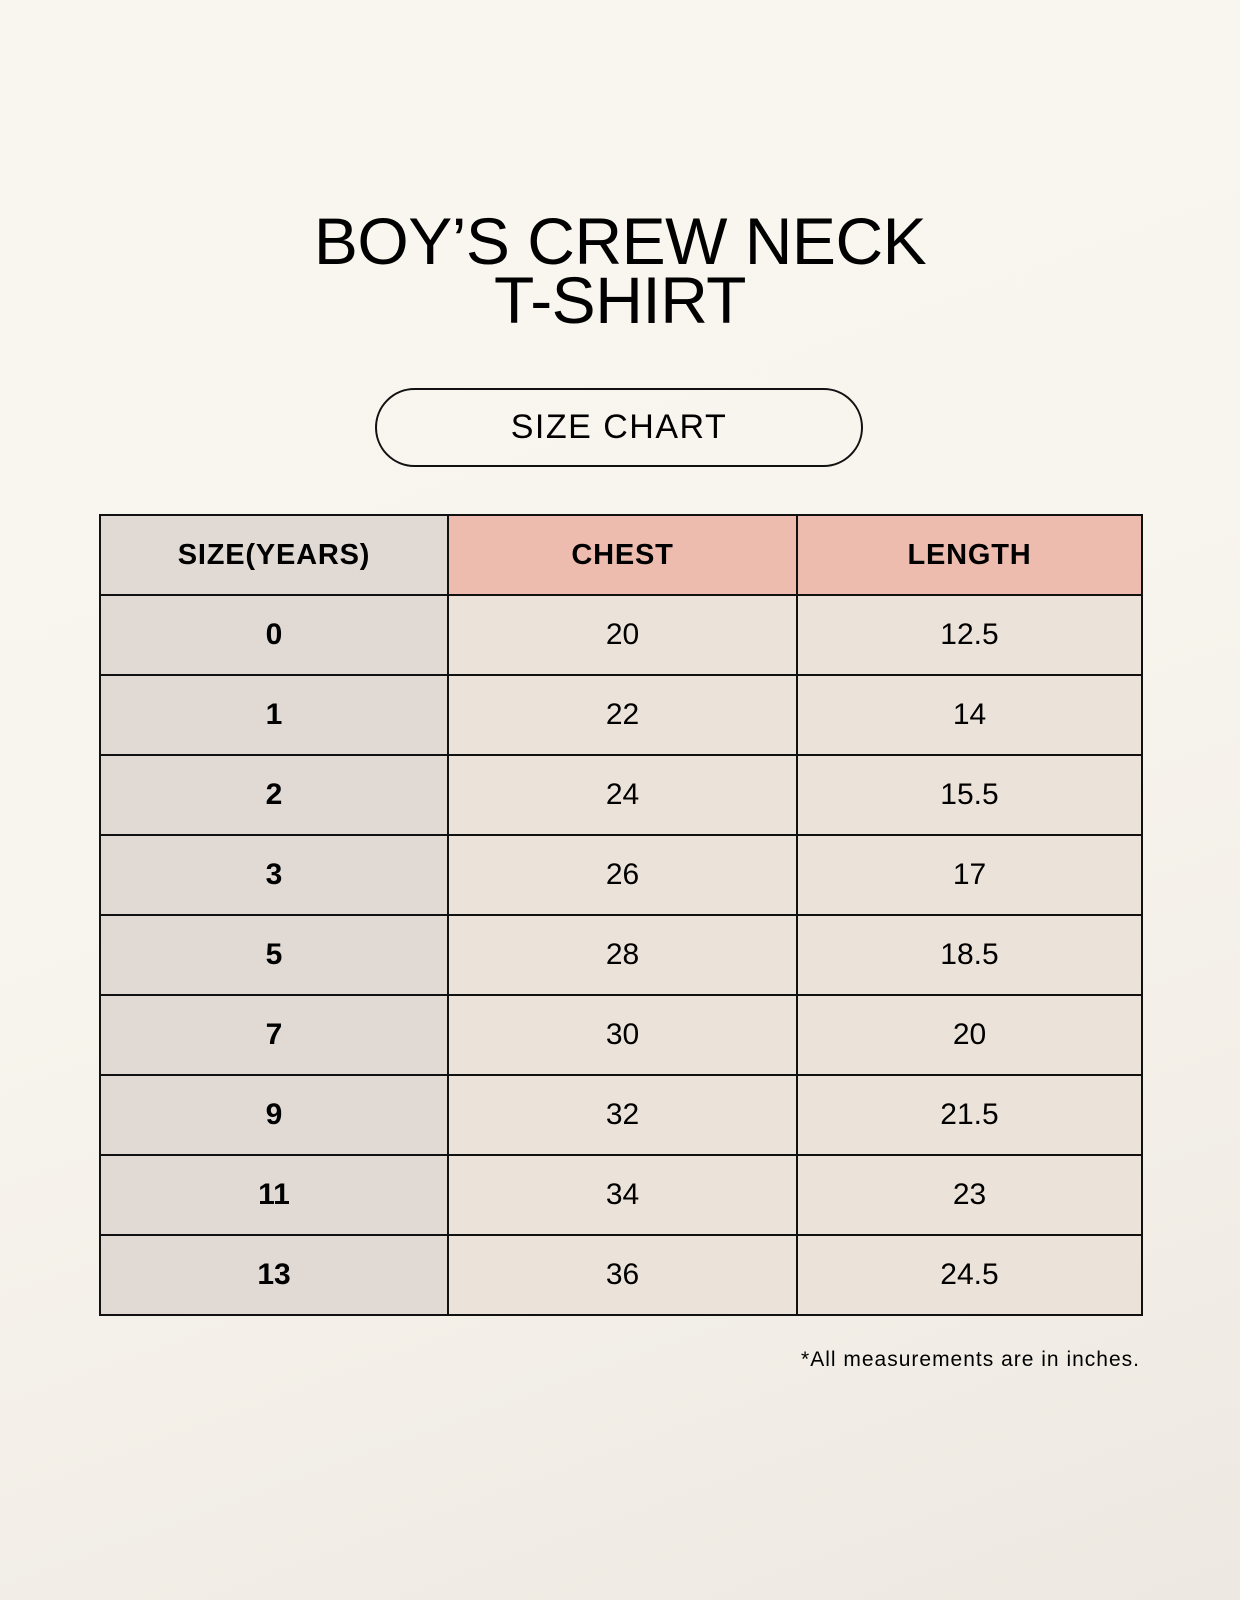 Image resolution: width=1240 pixels, height=1600 pixels. I want to click on page-title: BOY’S CREW NECK T-SHIRT, so click(620, 270).